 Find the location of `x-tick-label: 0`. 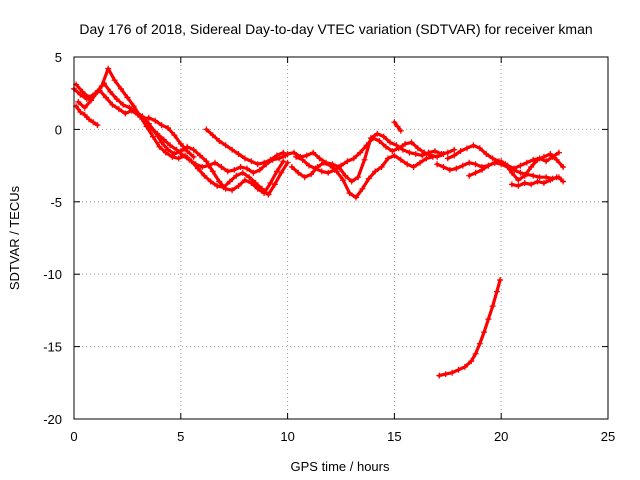

x-tick-label: 0 is located at coordinates (73, 436).